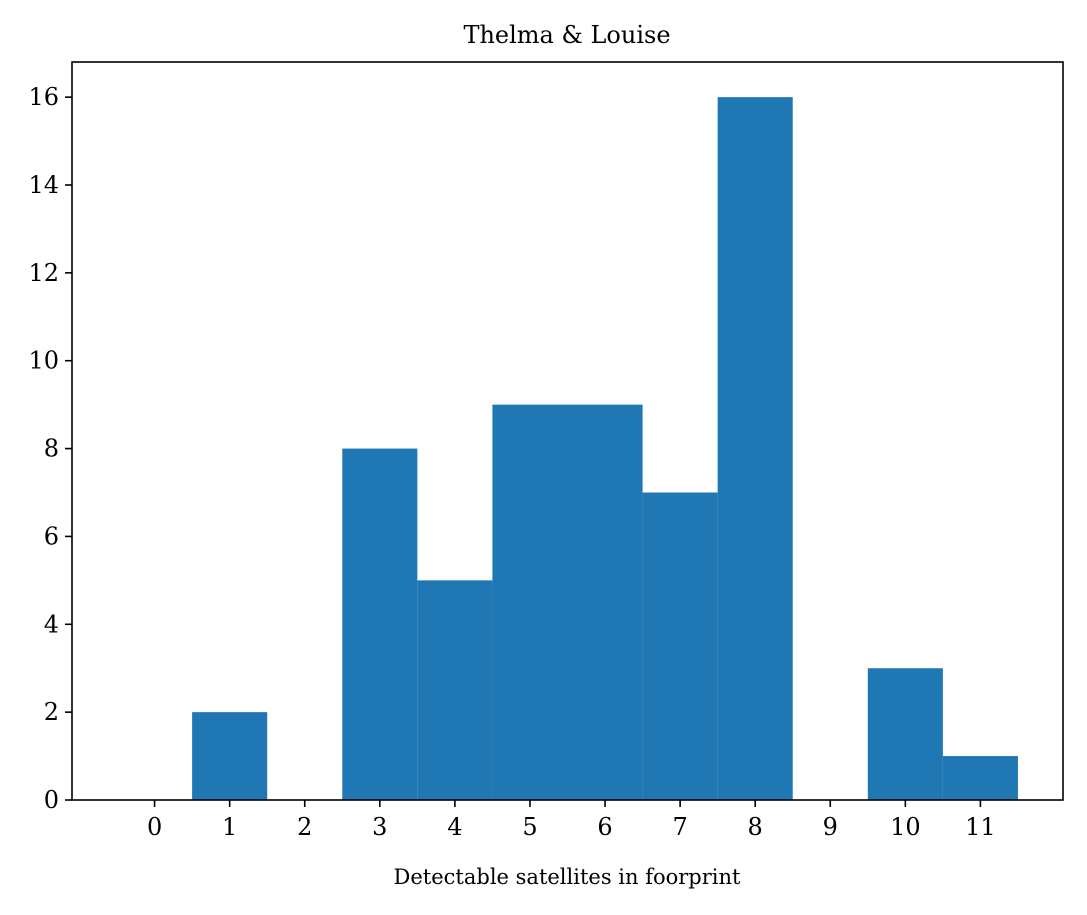 The height and width of the screenshot is (915, 1087). I want to click on x-tick-label: 6, so click(604, 827).